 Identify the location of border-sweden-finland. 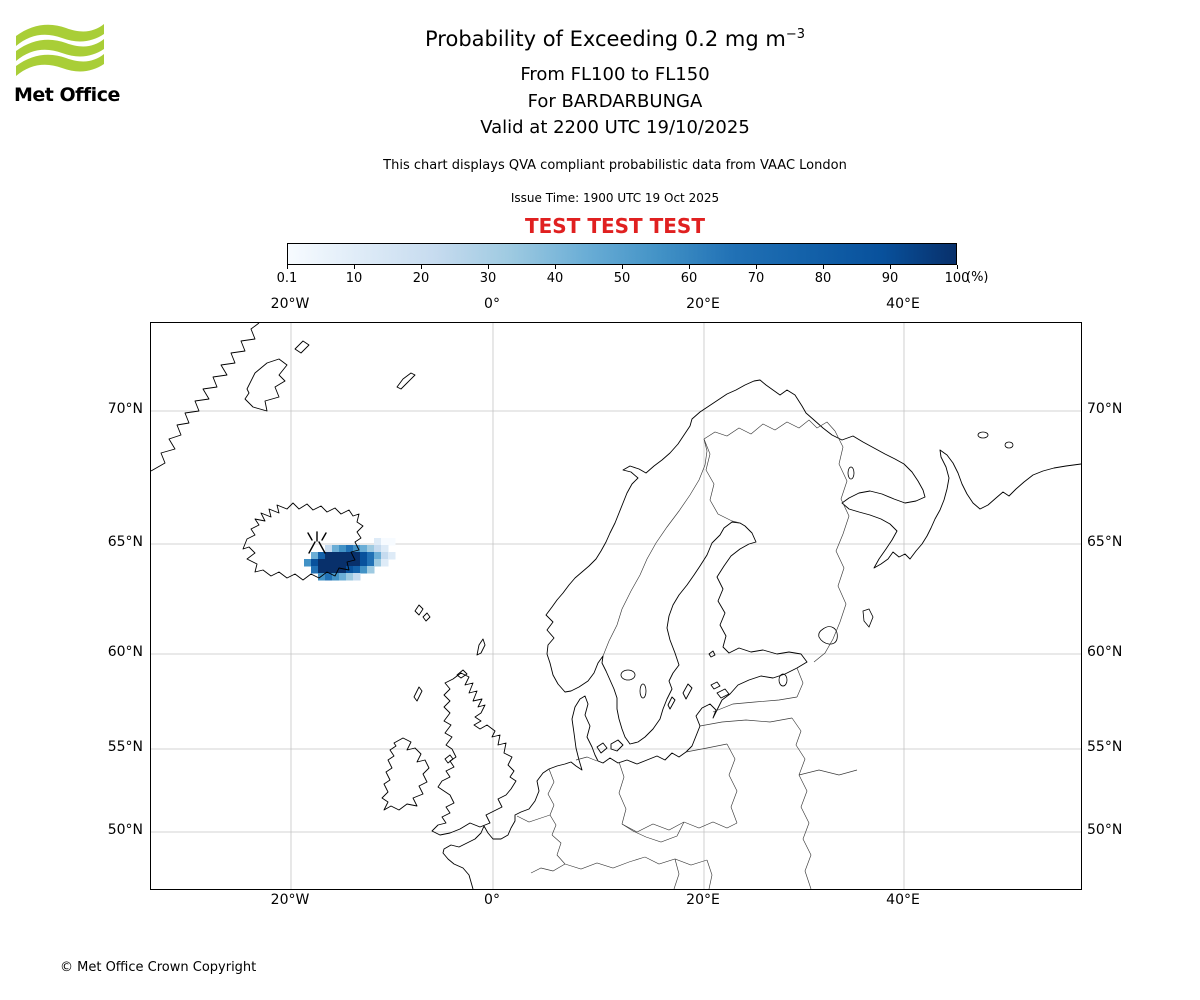
(722, 481).